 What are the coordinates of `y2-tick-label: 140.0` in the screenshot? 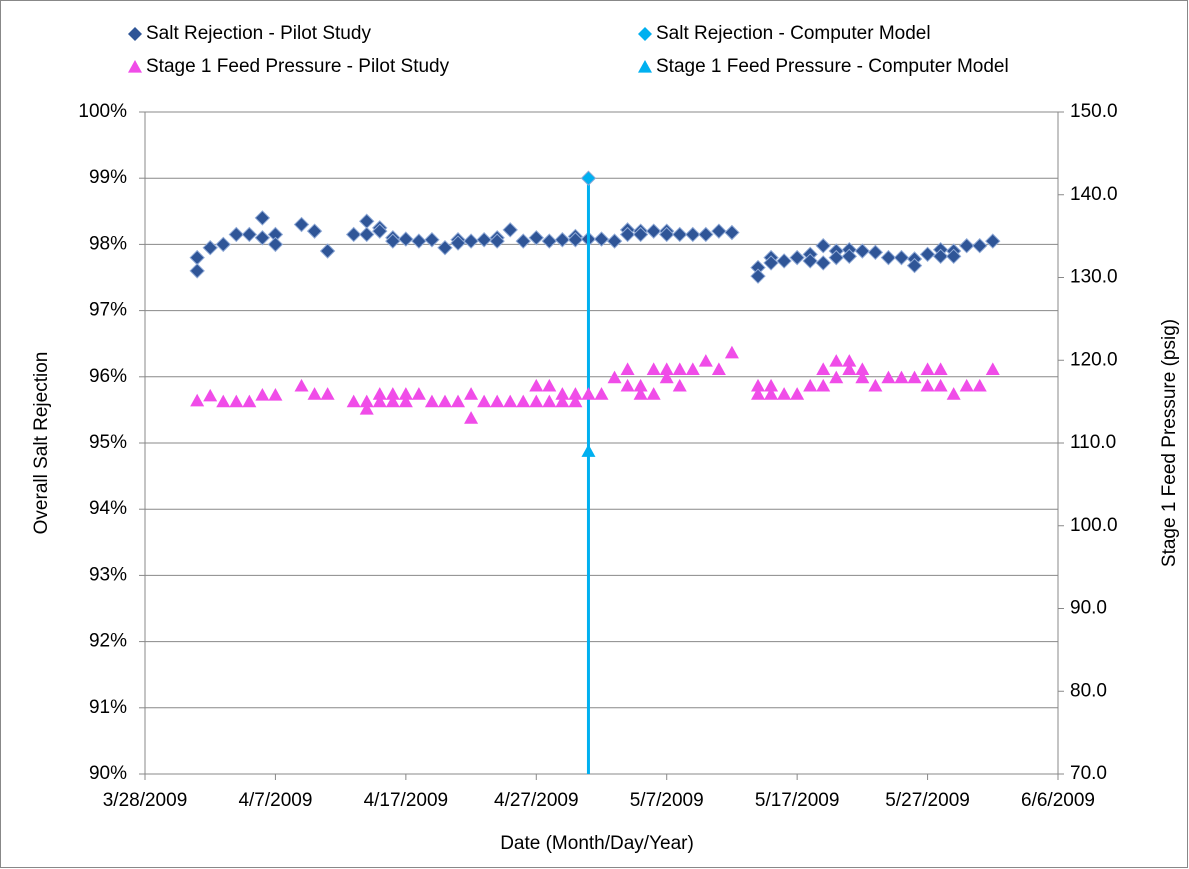 It's located at (1094, 194).